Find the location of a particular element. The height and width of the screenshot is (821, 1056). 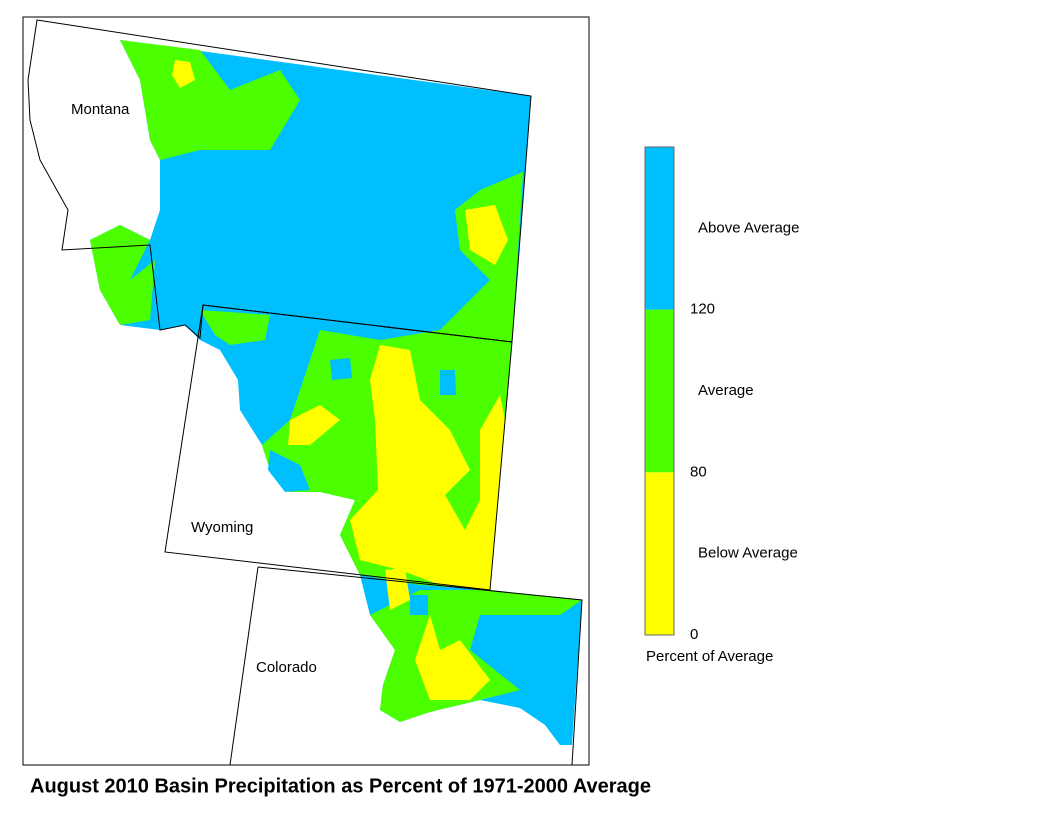

legend-tick-label: 0 is located at coordinates (694, 634).